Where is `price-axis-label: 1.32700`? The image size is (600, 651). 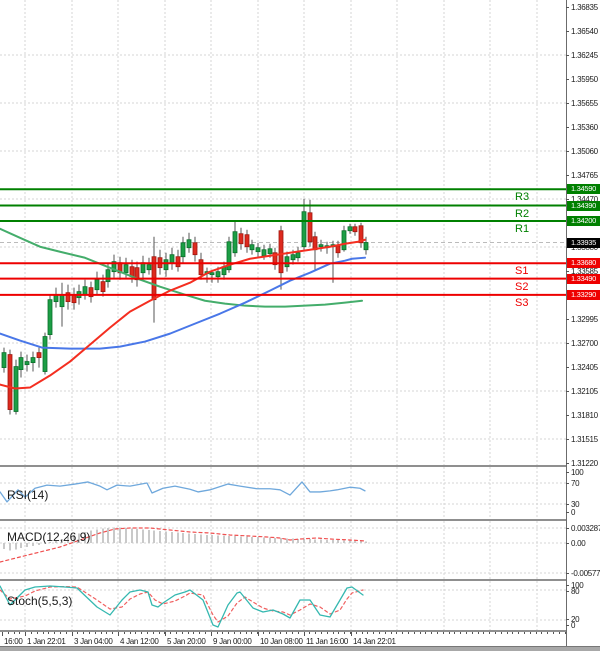
price-axis-label: 1.32700 is located at coordinates (584, 343).